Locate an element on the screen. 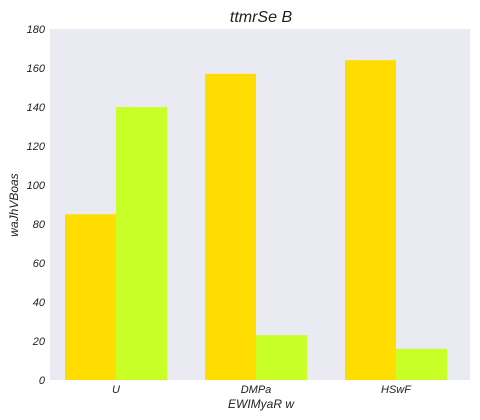 The image size is (480, 420). y-tick-label: 180 is located at coordinates (36, 30).